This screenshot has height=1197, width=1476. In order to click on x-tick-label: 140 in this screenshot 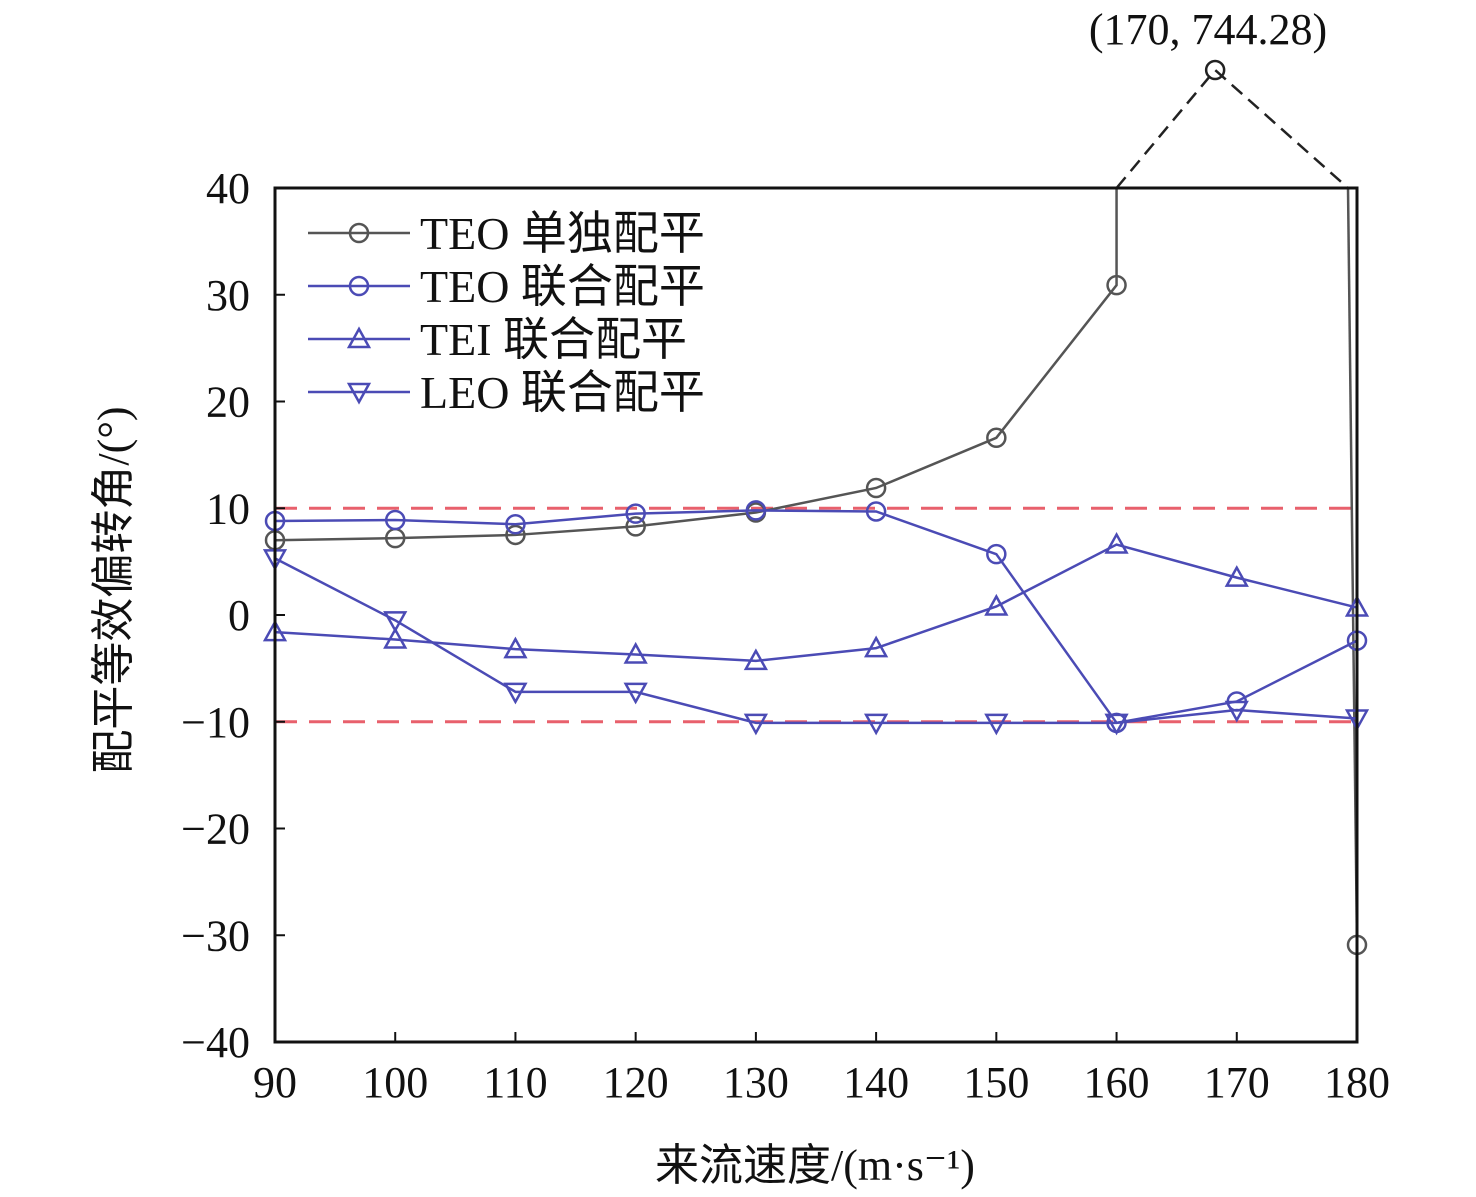, I will do `click(876, 1082)`.